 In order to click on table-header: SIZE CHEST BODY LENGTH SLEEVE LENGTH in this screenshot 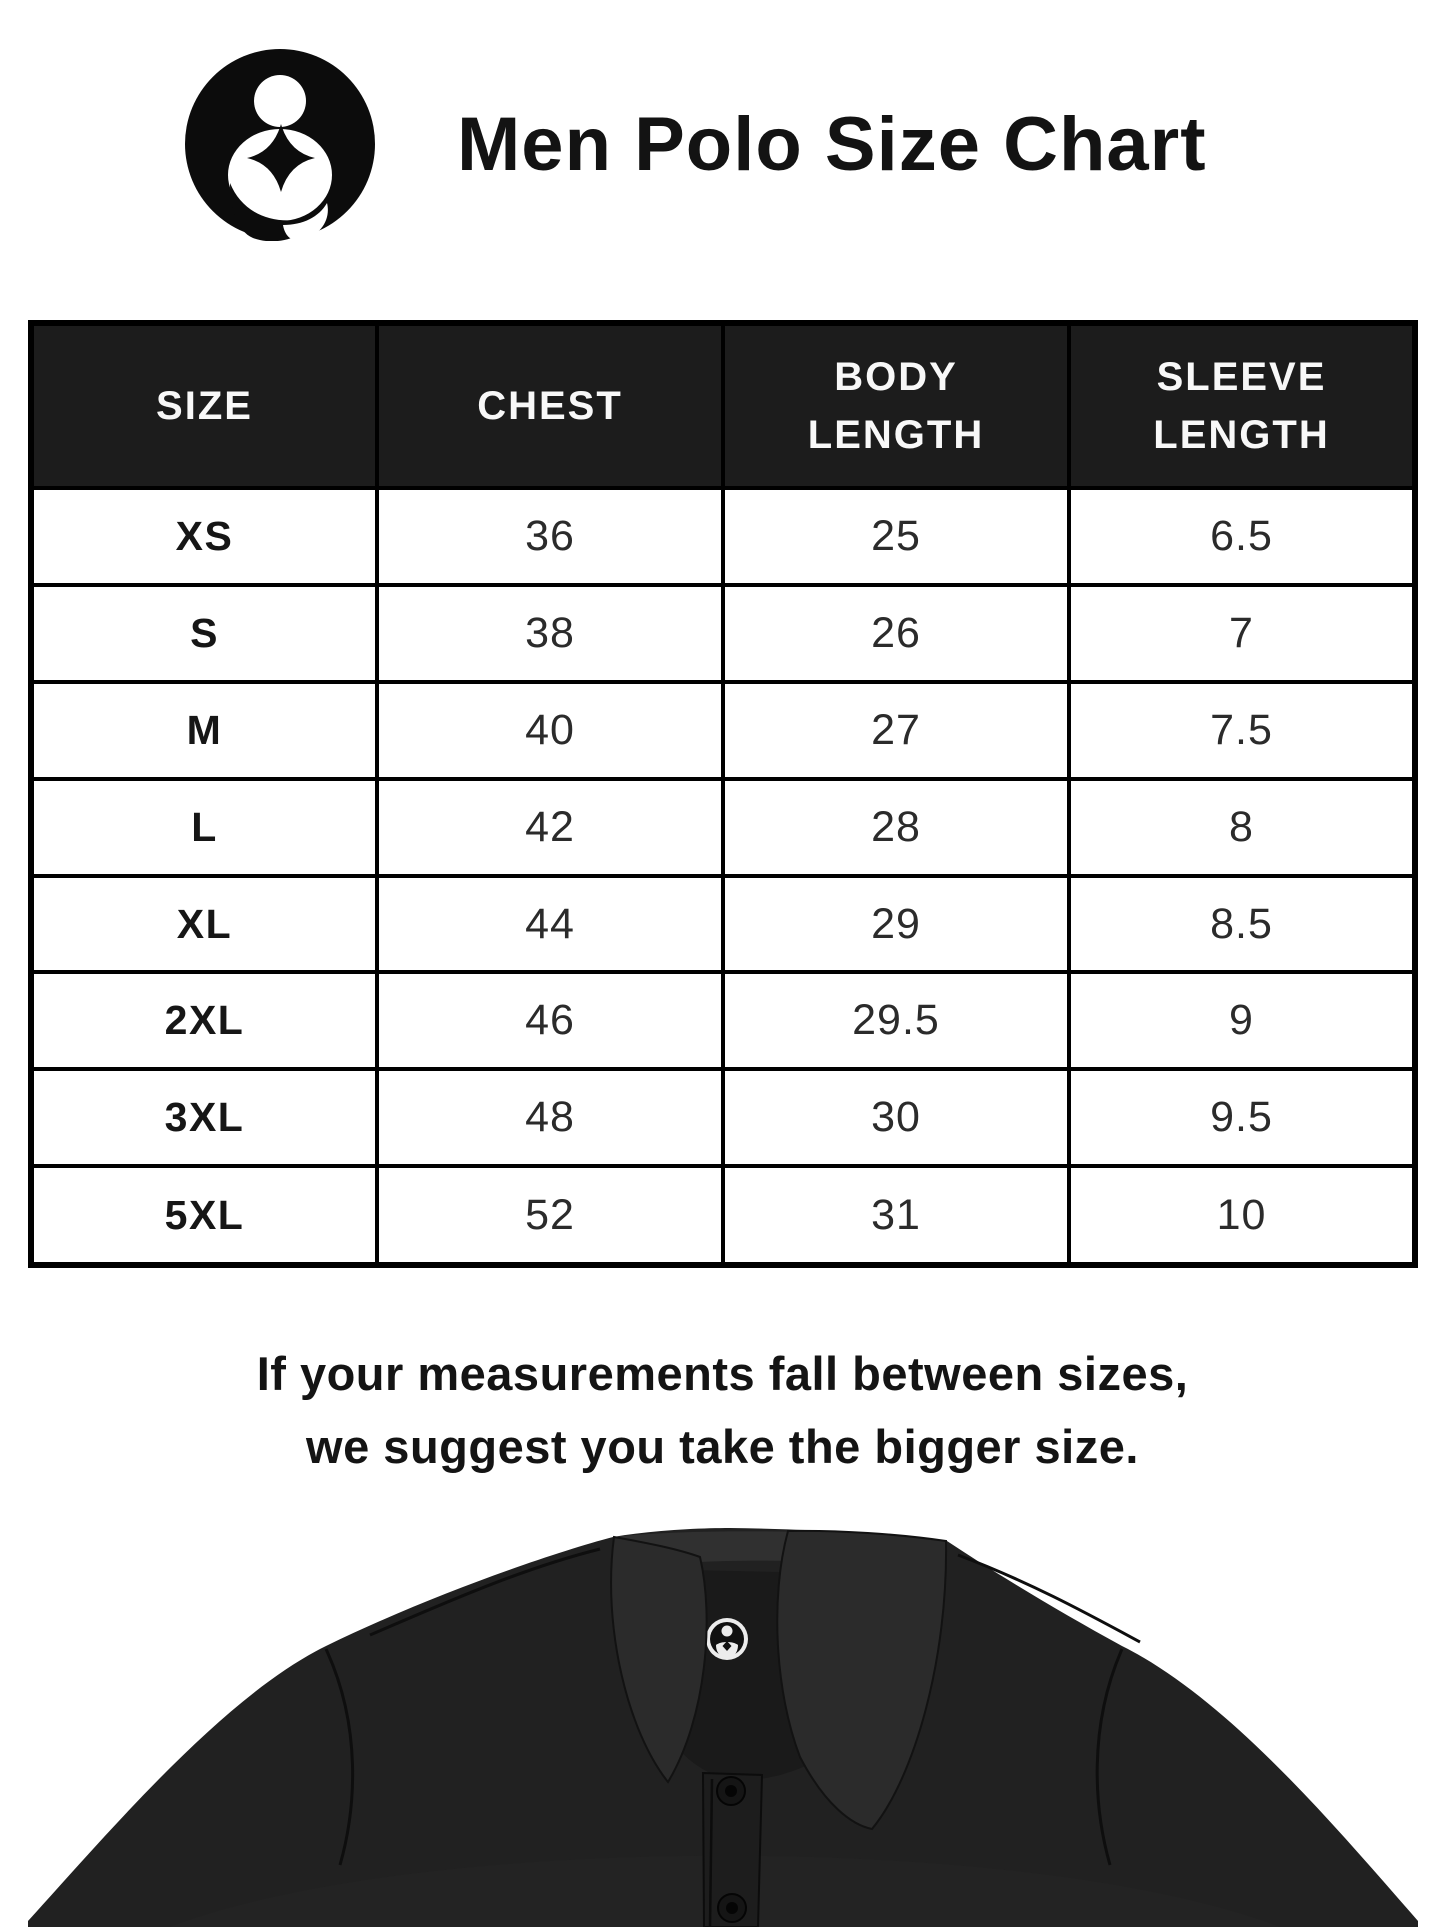, I will do `click(723, 405)`.